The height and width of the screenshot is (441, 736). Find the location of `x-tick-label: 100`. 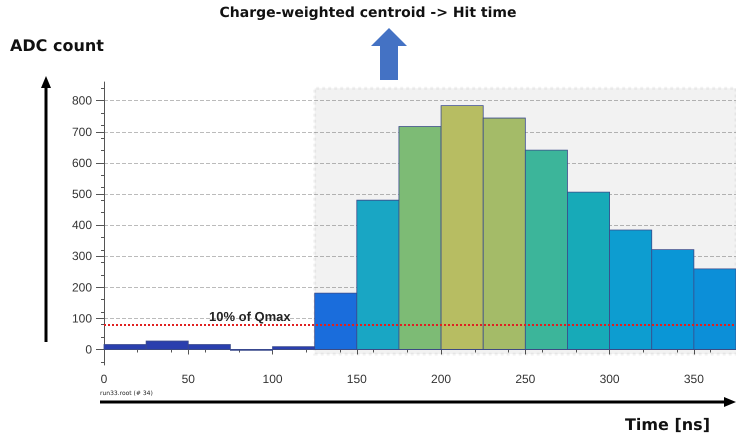

x-tick-label: 100 is located at coordinates (272, 379).